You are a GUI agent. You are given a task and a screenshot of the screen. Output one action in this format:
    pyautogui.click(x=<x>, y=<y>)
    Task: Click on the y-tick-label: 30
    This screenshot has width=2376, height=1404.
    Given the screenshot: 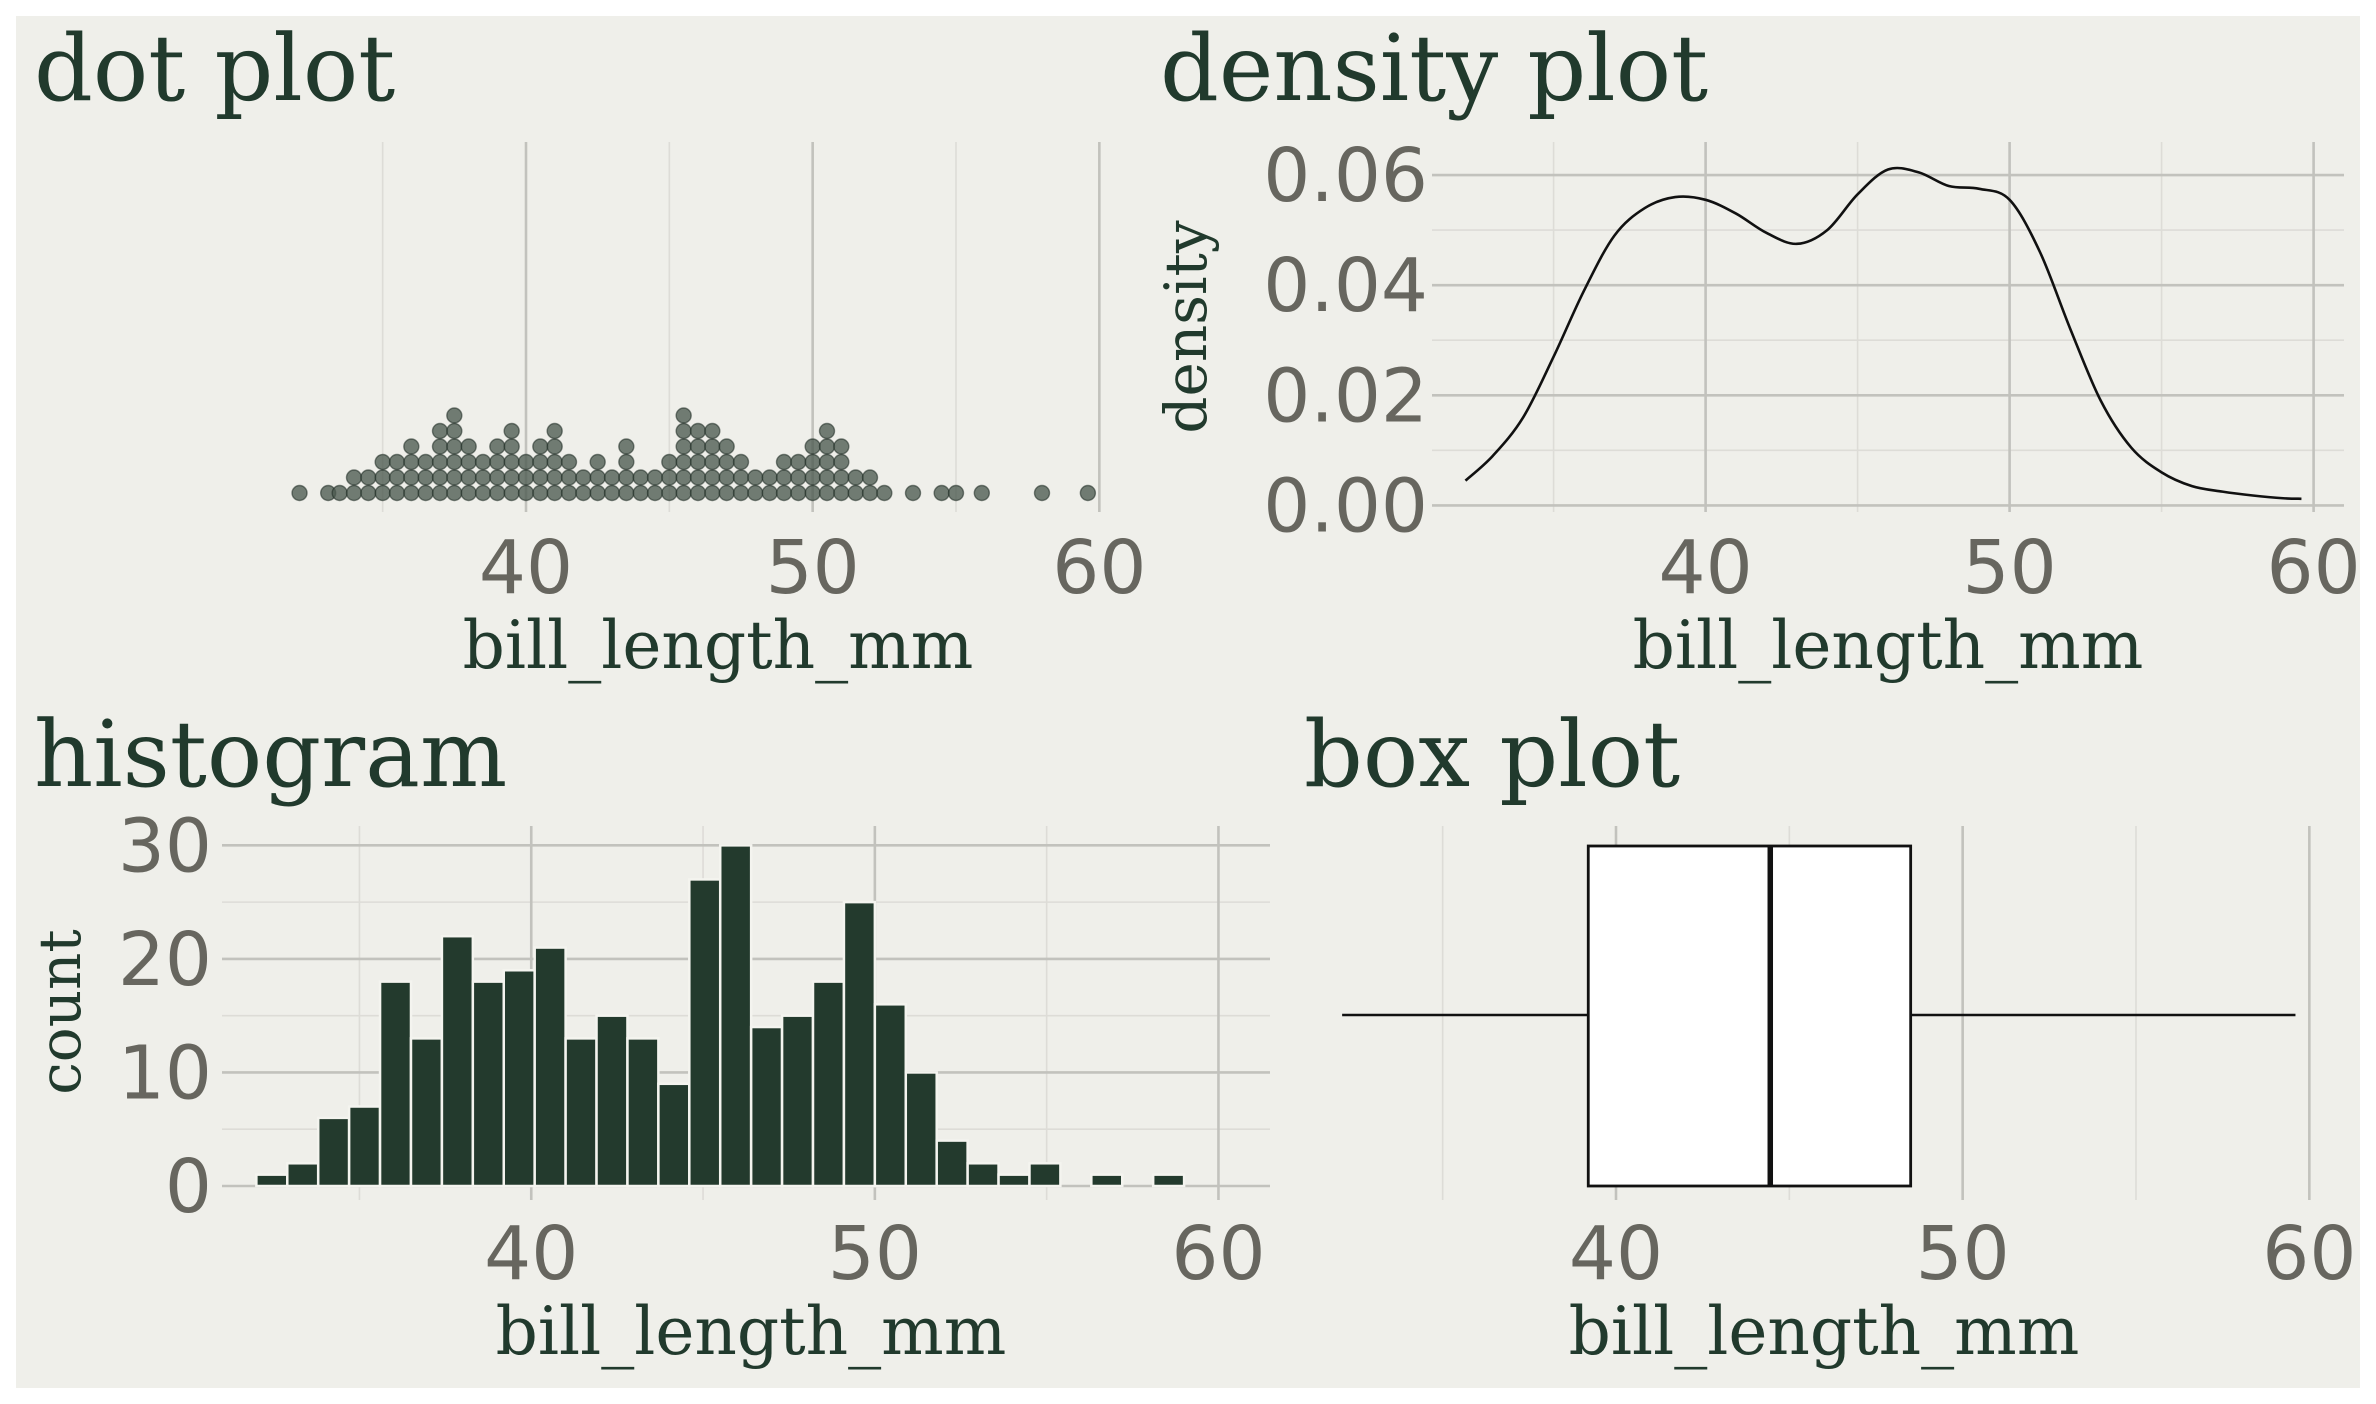 What is the action you would take?
    pyautogui.click(x=165, y=846)
    